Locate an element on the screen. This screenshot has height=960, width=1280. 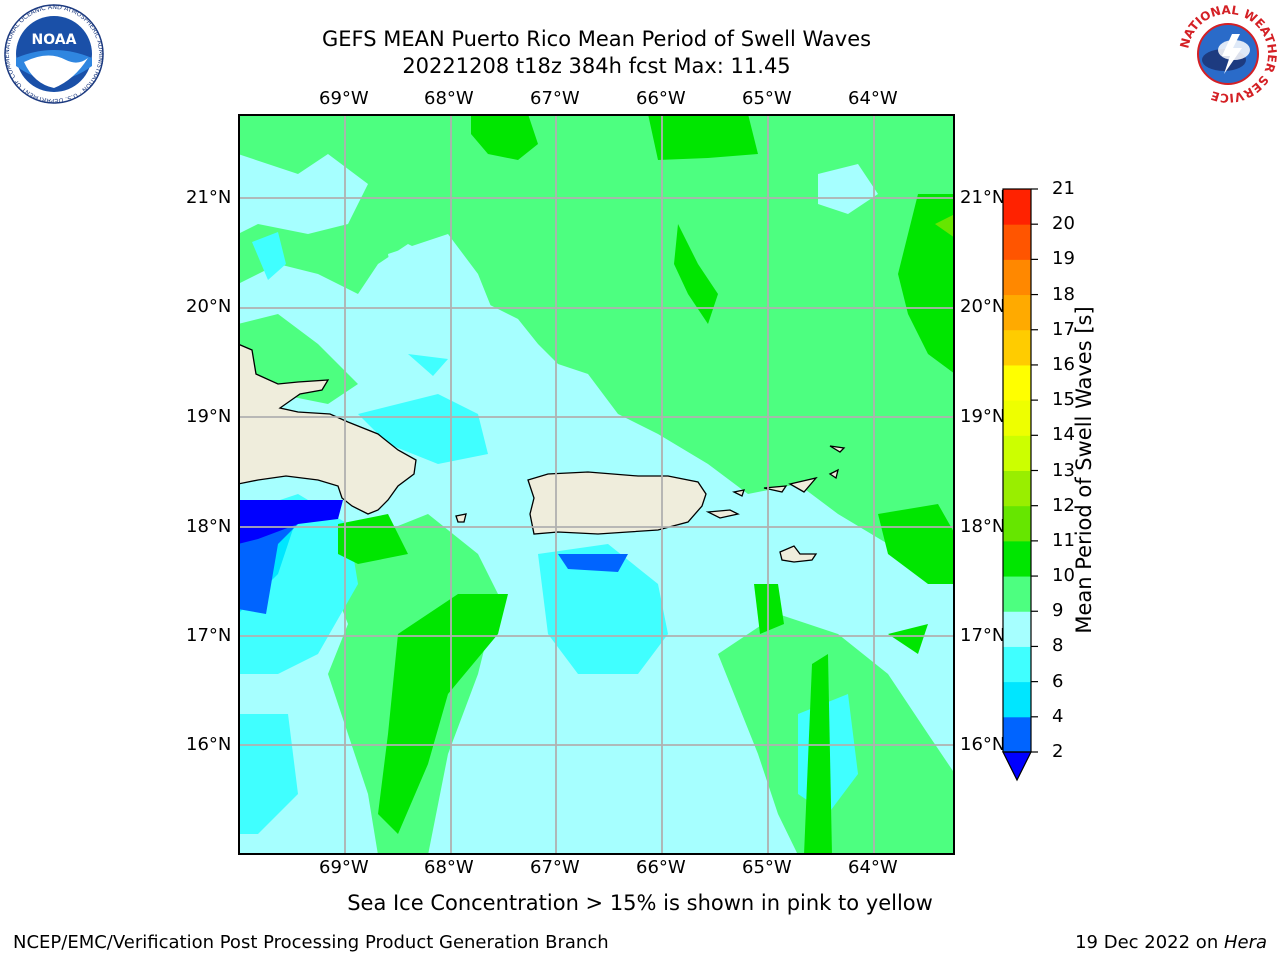
contour-8-9-north is located at coordinates (303, 194).